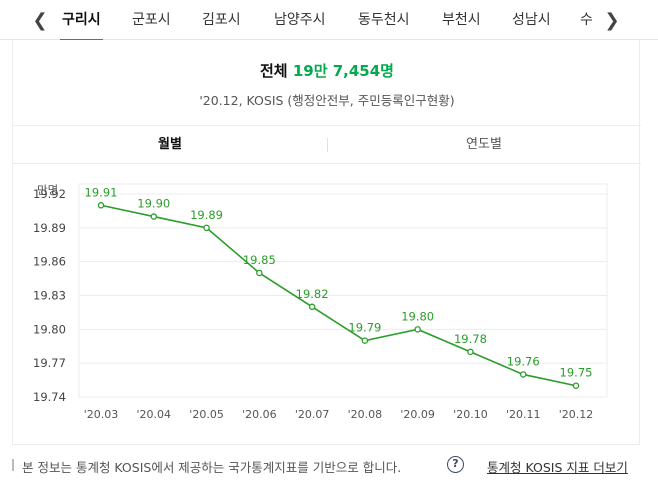 This screenshot has height=486, width=658. I want to click on chevron-right-icon: ❯, so click(612, 20).